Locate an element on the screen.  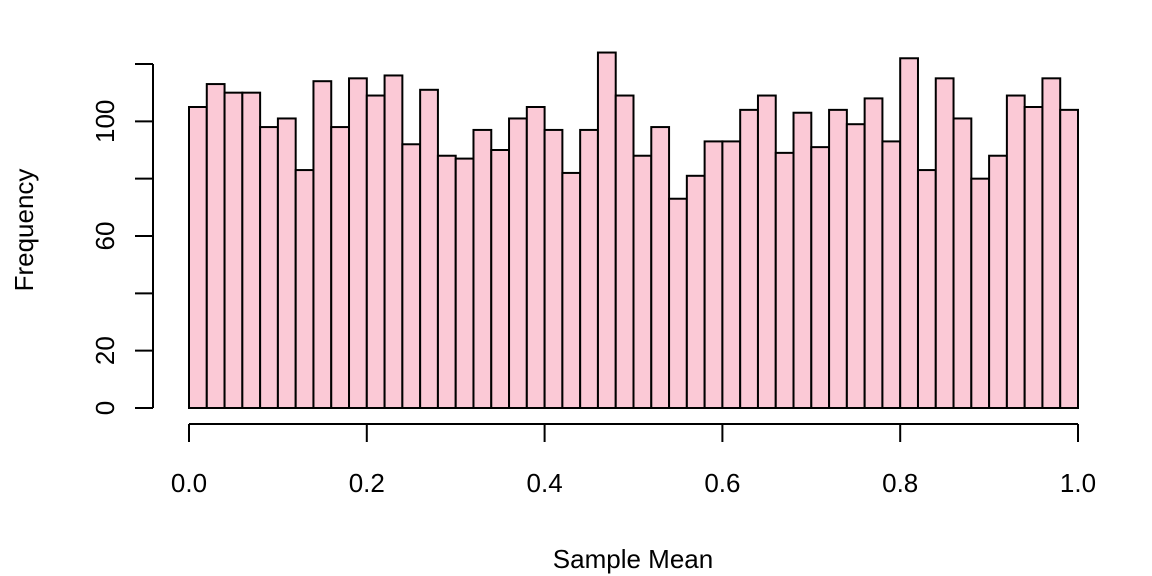
y-axis: 0 20 60 100 is located at coordinates (122, 239).